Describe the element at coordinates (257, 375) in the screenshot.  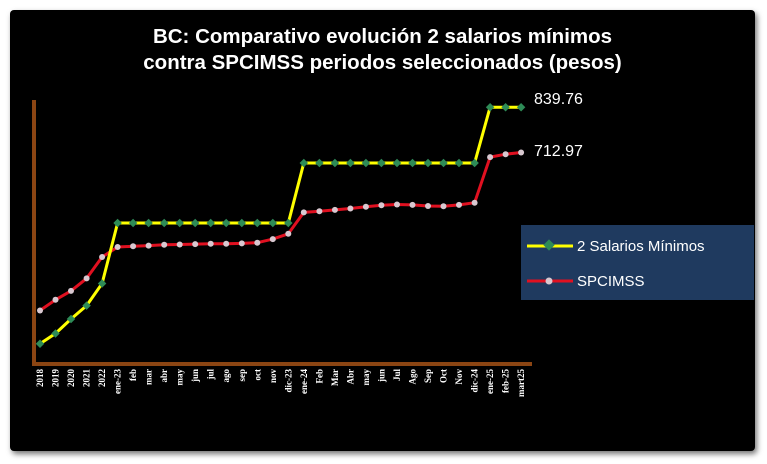
I see `x-tick-label-14: oct` at that location.